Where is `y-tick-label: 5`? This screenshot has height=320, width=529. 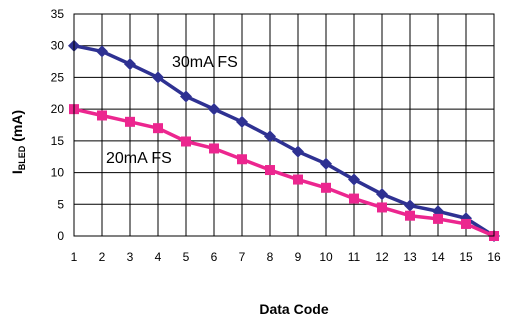 y-tick-label: 5 is located at coordinates (60, 204).